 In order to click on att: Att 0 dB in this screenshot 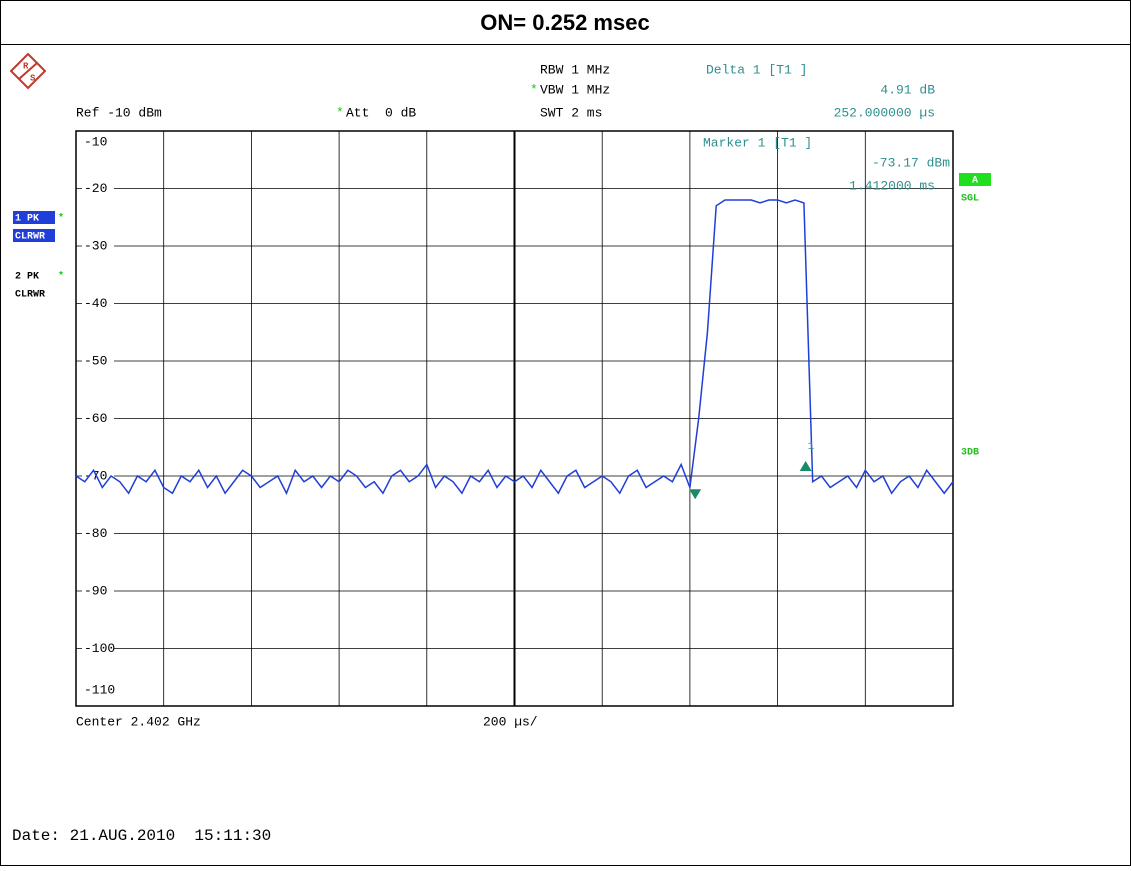, I will do `click(381, 112)`.